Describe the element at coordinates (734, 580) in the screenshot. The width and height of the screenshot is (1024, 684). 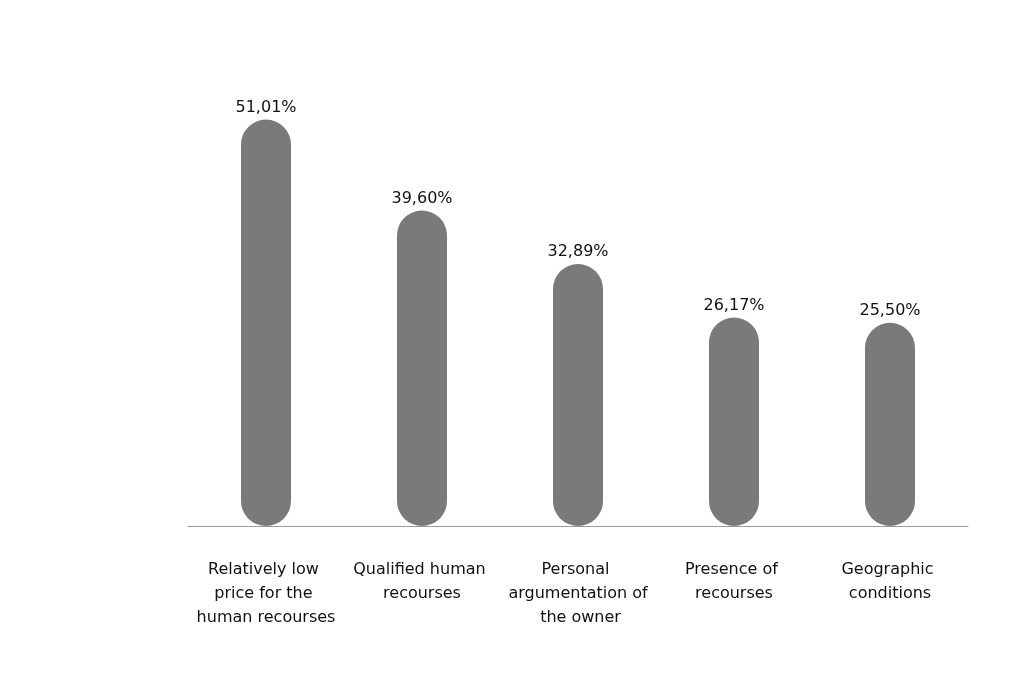
I see `x-tick-label: Presence of recourses` at that location.